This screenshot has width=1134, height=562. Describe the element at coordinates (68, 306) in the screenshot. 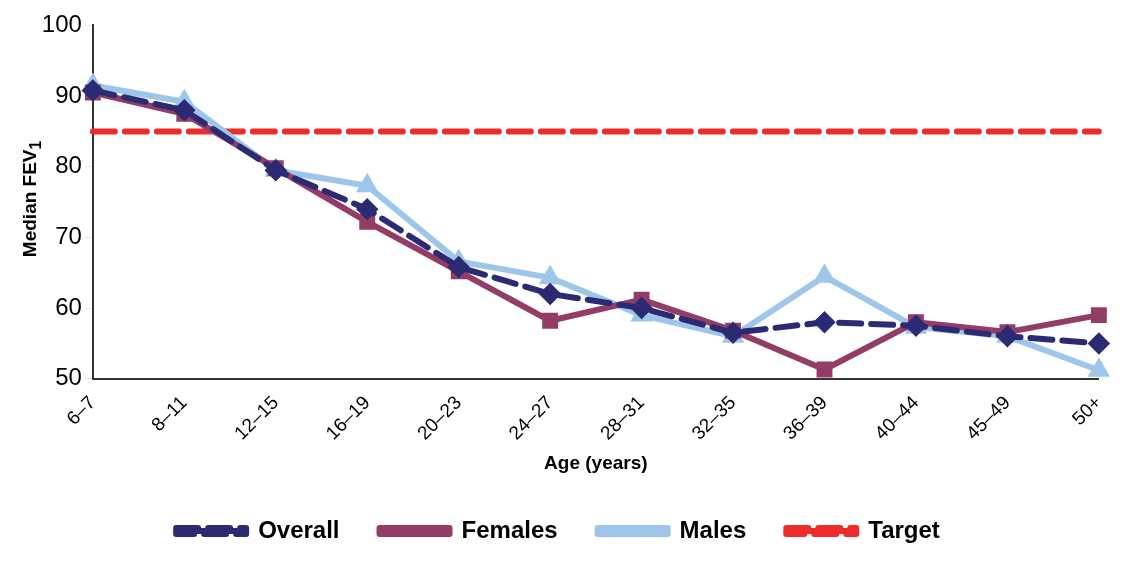

I see `y-tick-label: 60` at that location.